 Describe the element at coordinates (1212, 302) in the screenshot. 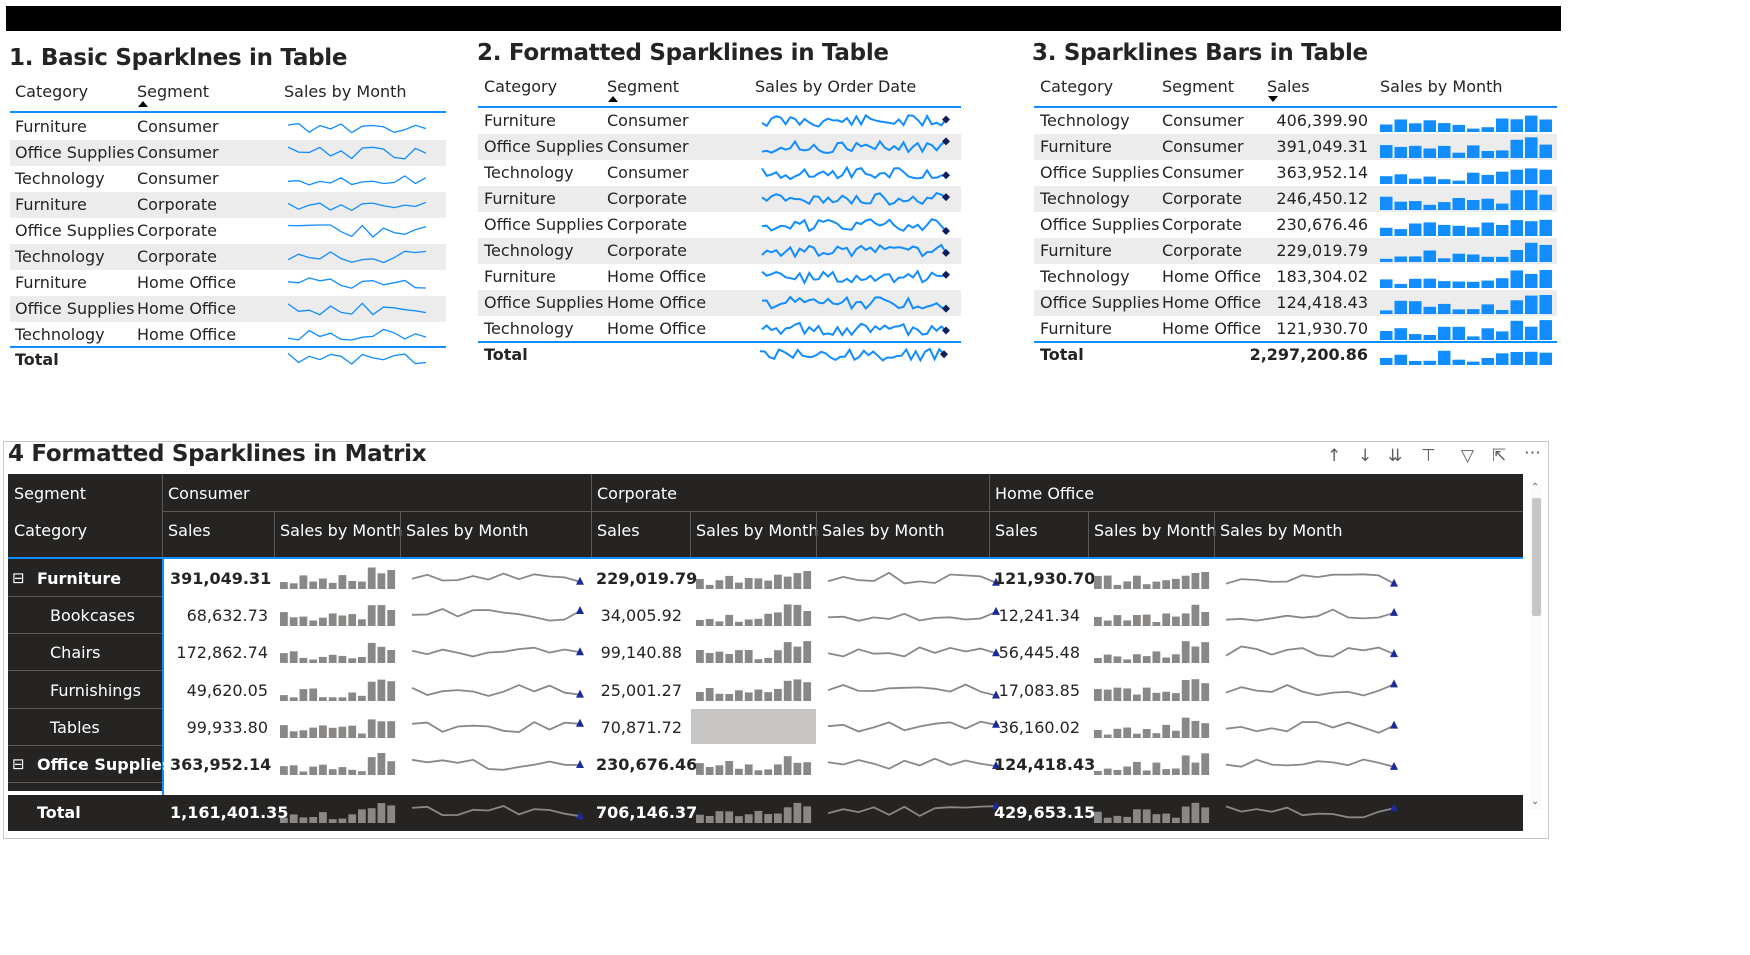

I see `cell-segment: Home Office` at that location.